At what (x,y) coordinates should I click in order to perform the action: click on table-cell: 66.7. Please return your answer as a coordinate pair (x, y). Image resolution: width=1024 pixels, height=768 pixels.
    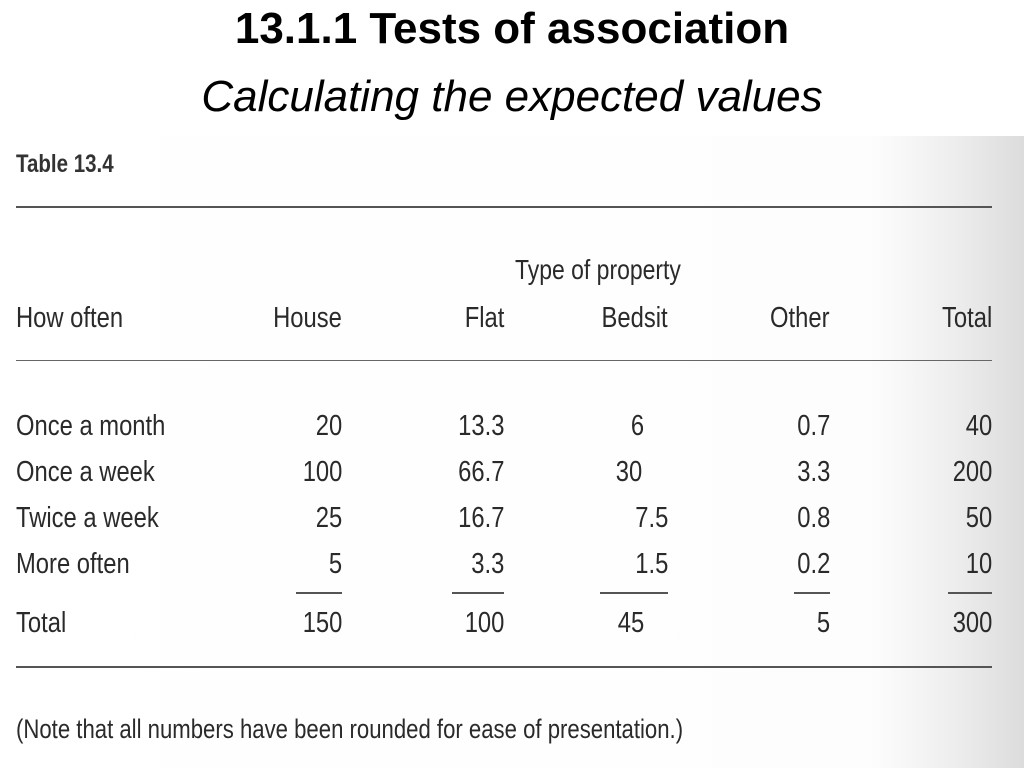
    Looking at the image, I should click on (480, 472).